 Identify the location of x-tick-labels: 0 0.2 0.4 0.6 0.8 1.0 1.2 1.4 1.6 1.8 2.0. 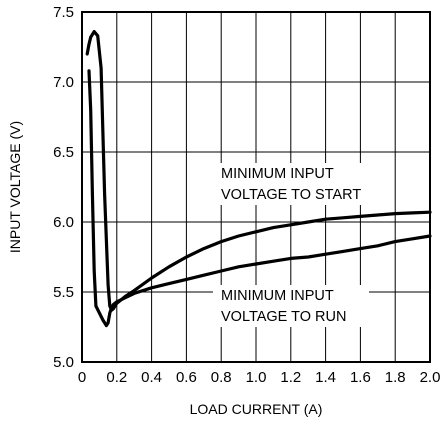
(259, 377).